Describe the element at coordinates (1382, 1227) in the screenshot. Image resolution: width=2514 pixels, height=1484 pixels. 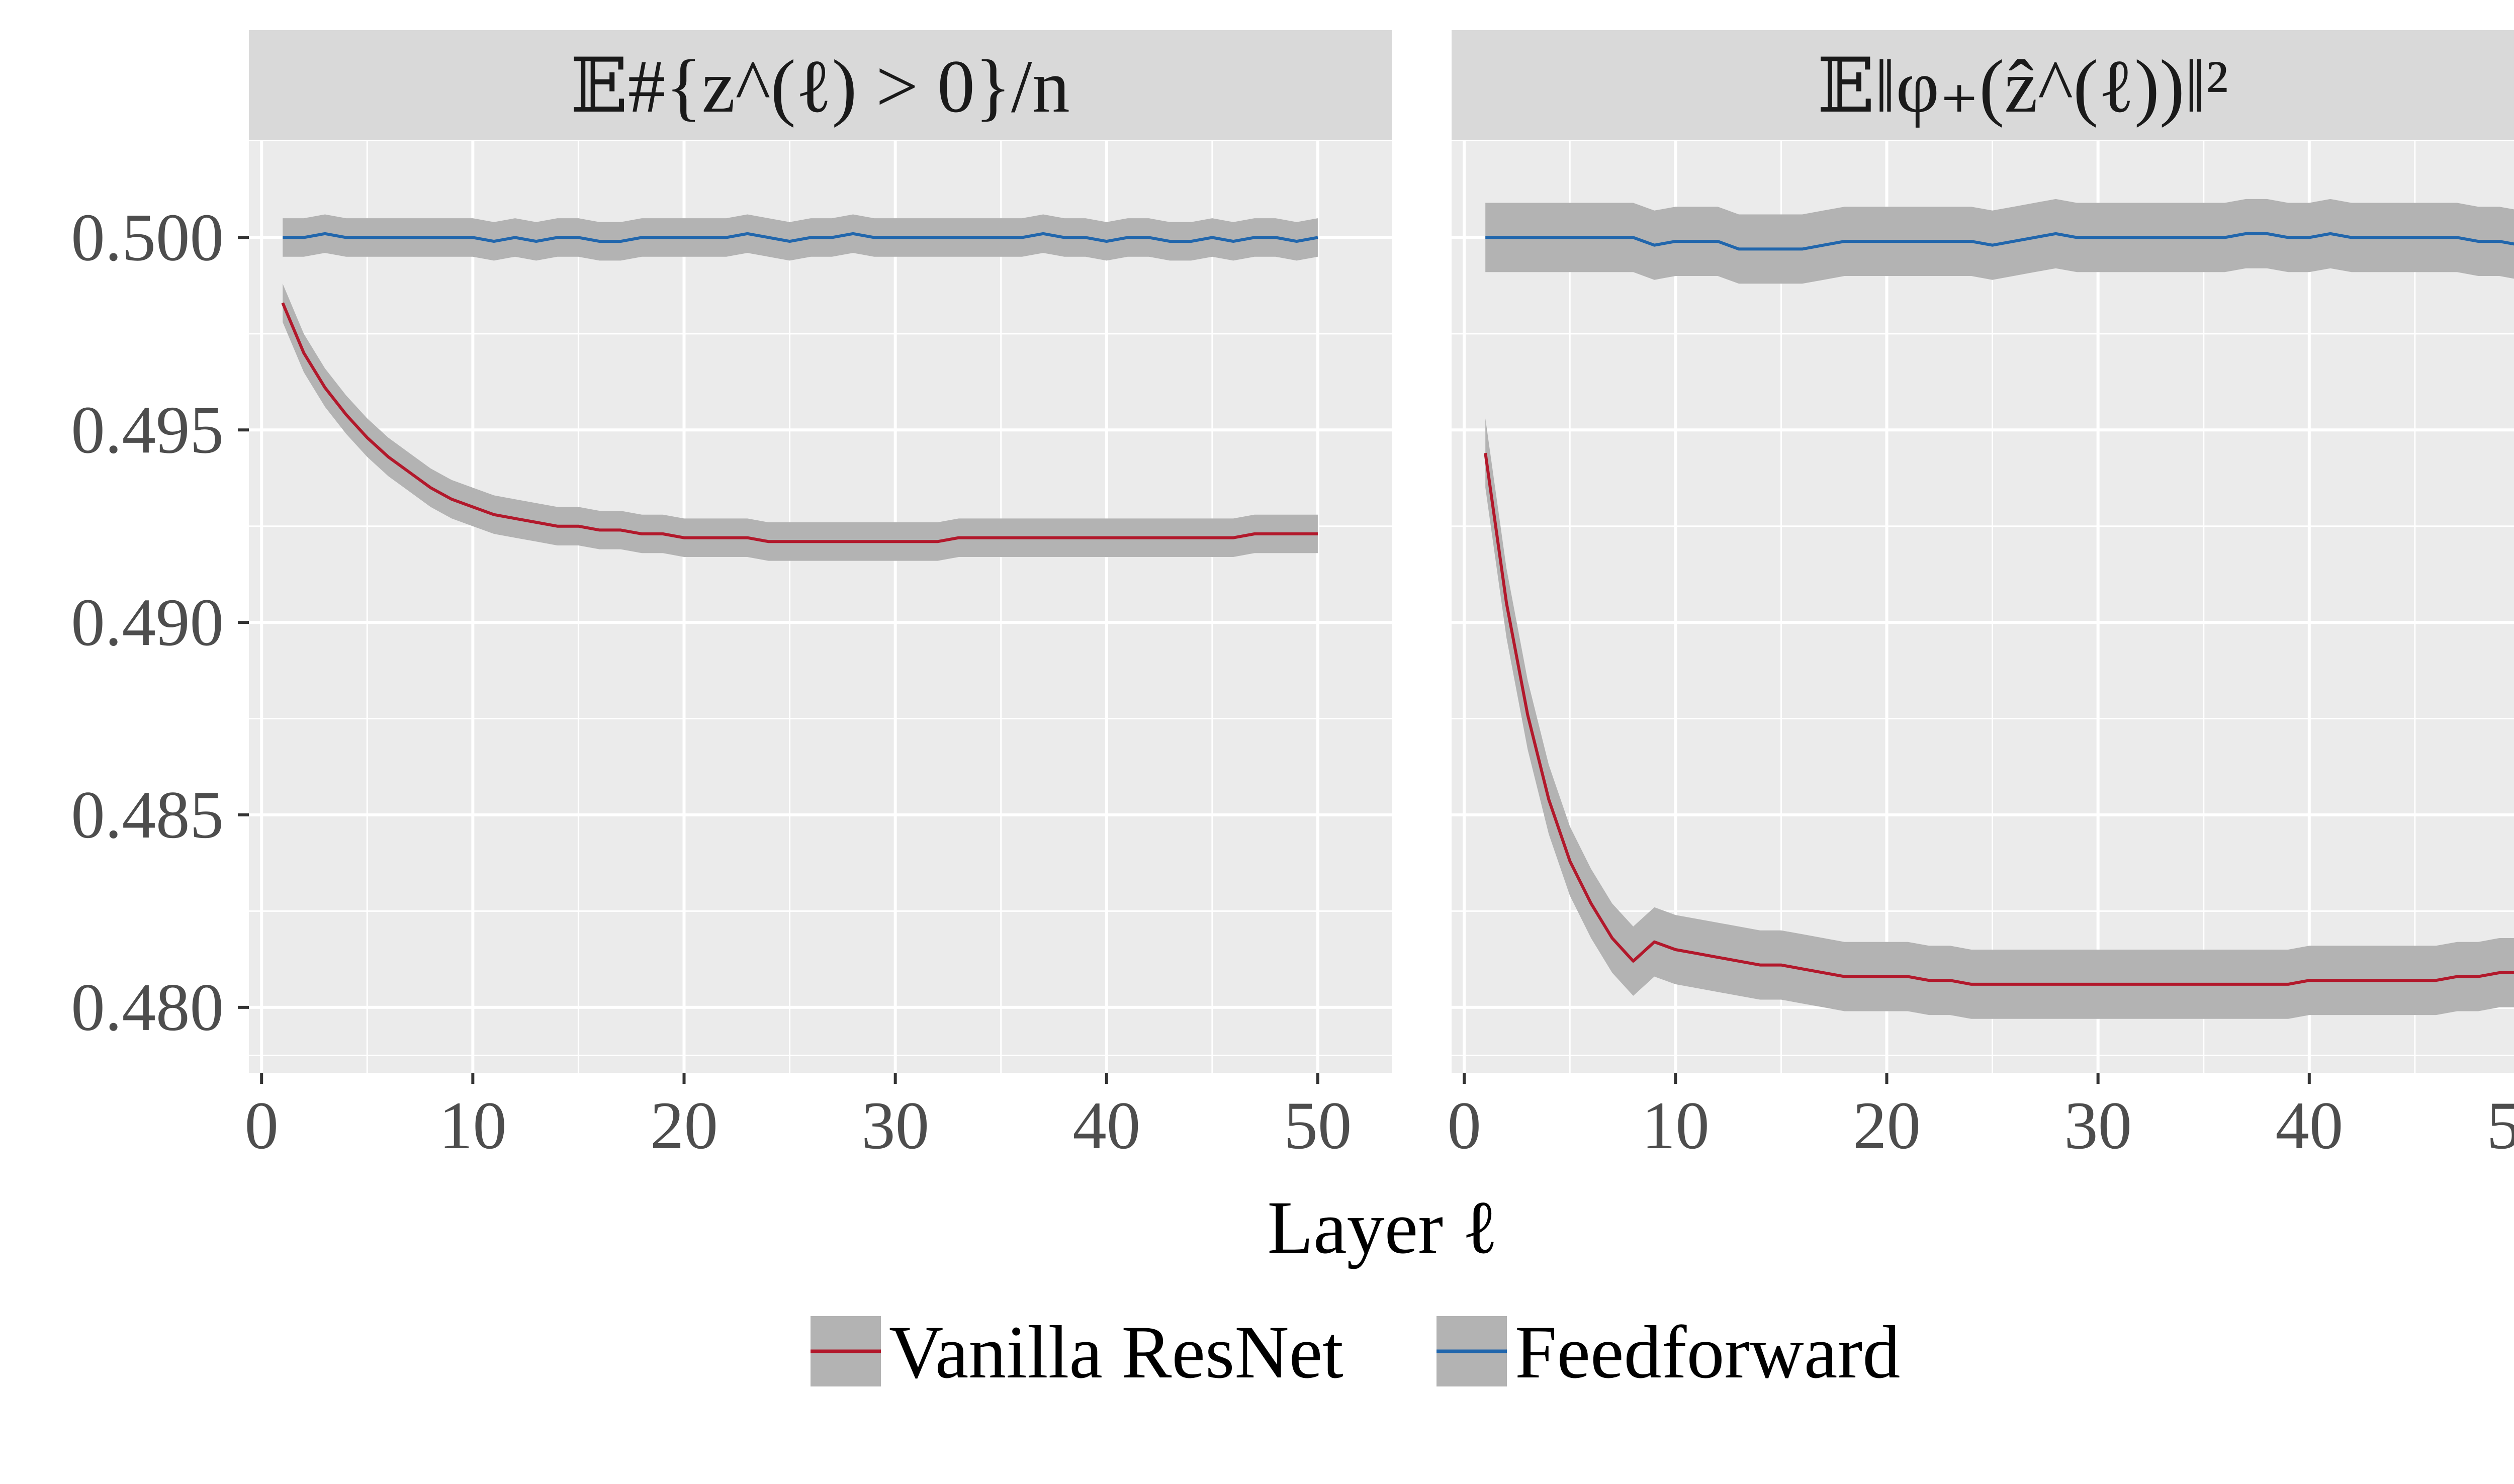
I see `x-axis-title: Layer ℓ` at that location.